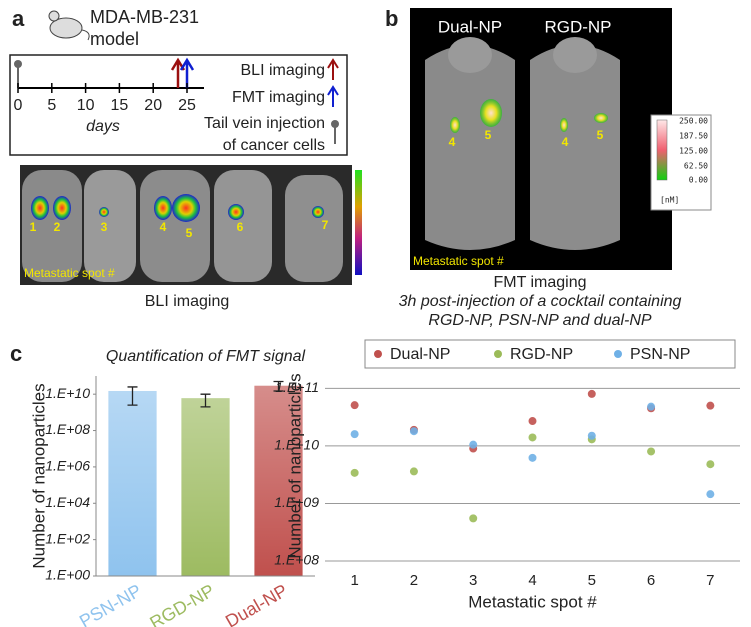  I want to click on legend-text: PSN-NP, so click(660, 354).